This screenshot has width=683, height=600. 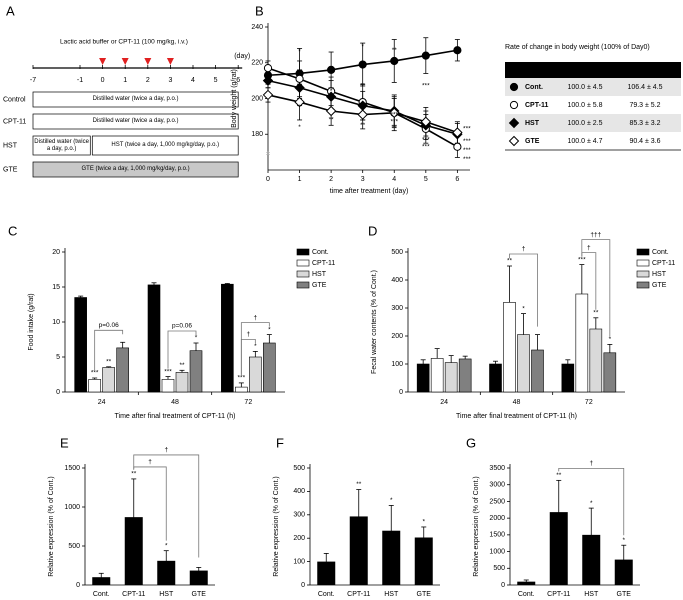 I want to click on y-tick-label: 200, so click(x=257, y=98).